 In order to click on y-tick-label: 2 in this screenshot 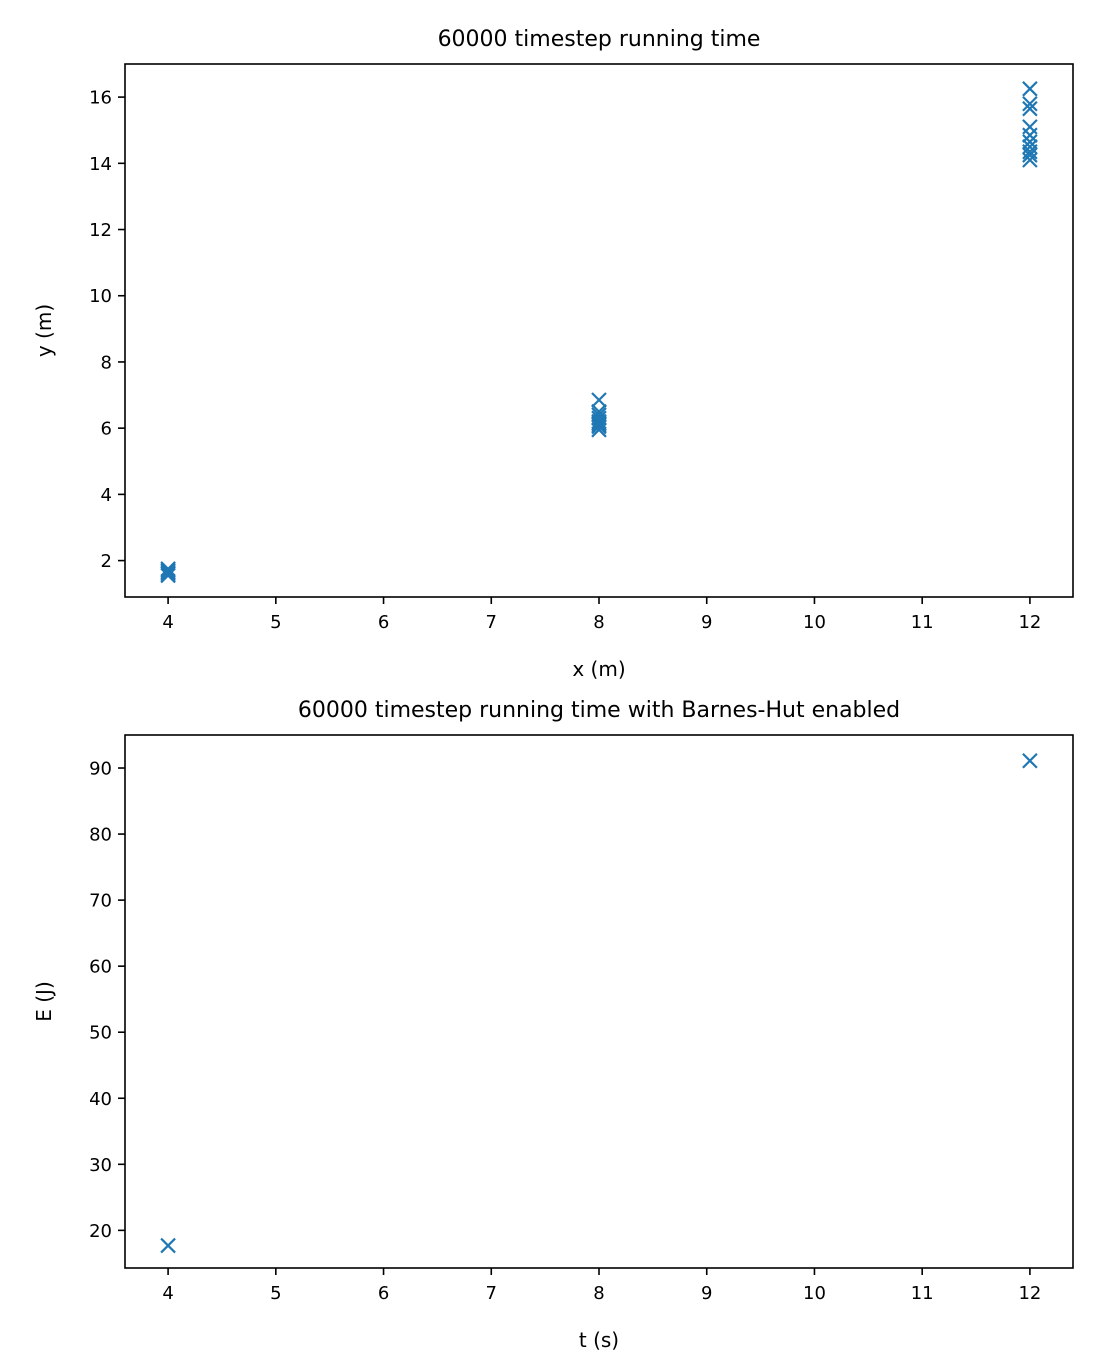, I will do `click(106, 561)`.